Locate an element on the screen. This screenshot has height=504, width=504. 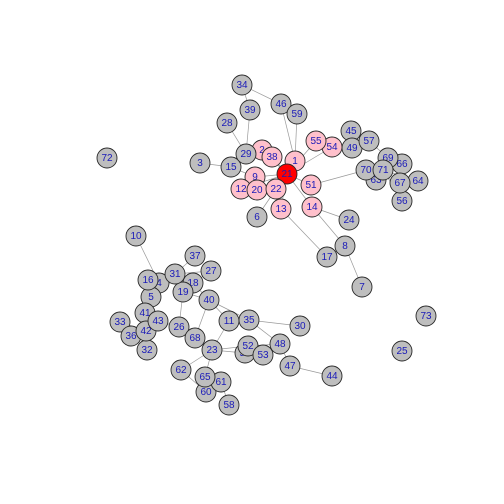
node-35: 35 is located at coordinates (249, 320).